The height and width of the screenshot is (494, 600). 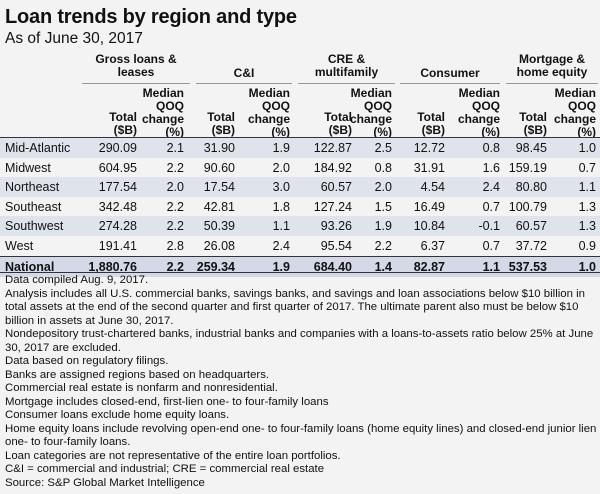 What do you see at coordinates (450, 73) in the screenshot?
I see `group-header-line: Consumer` at bounding box center [450, 73].